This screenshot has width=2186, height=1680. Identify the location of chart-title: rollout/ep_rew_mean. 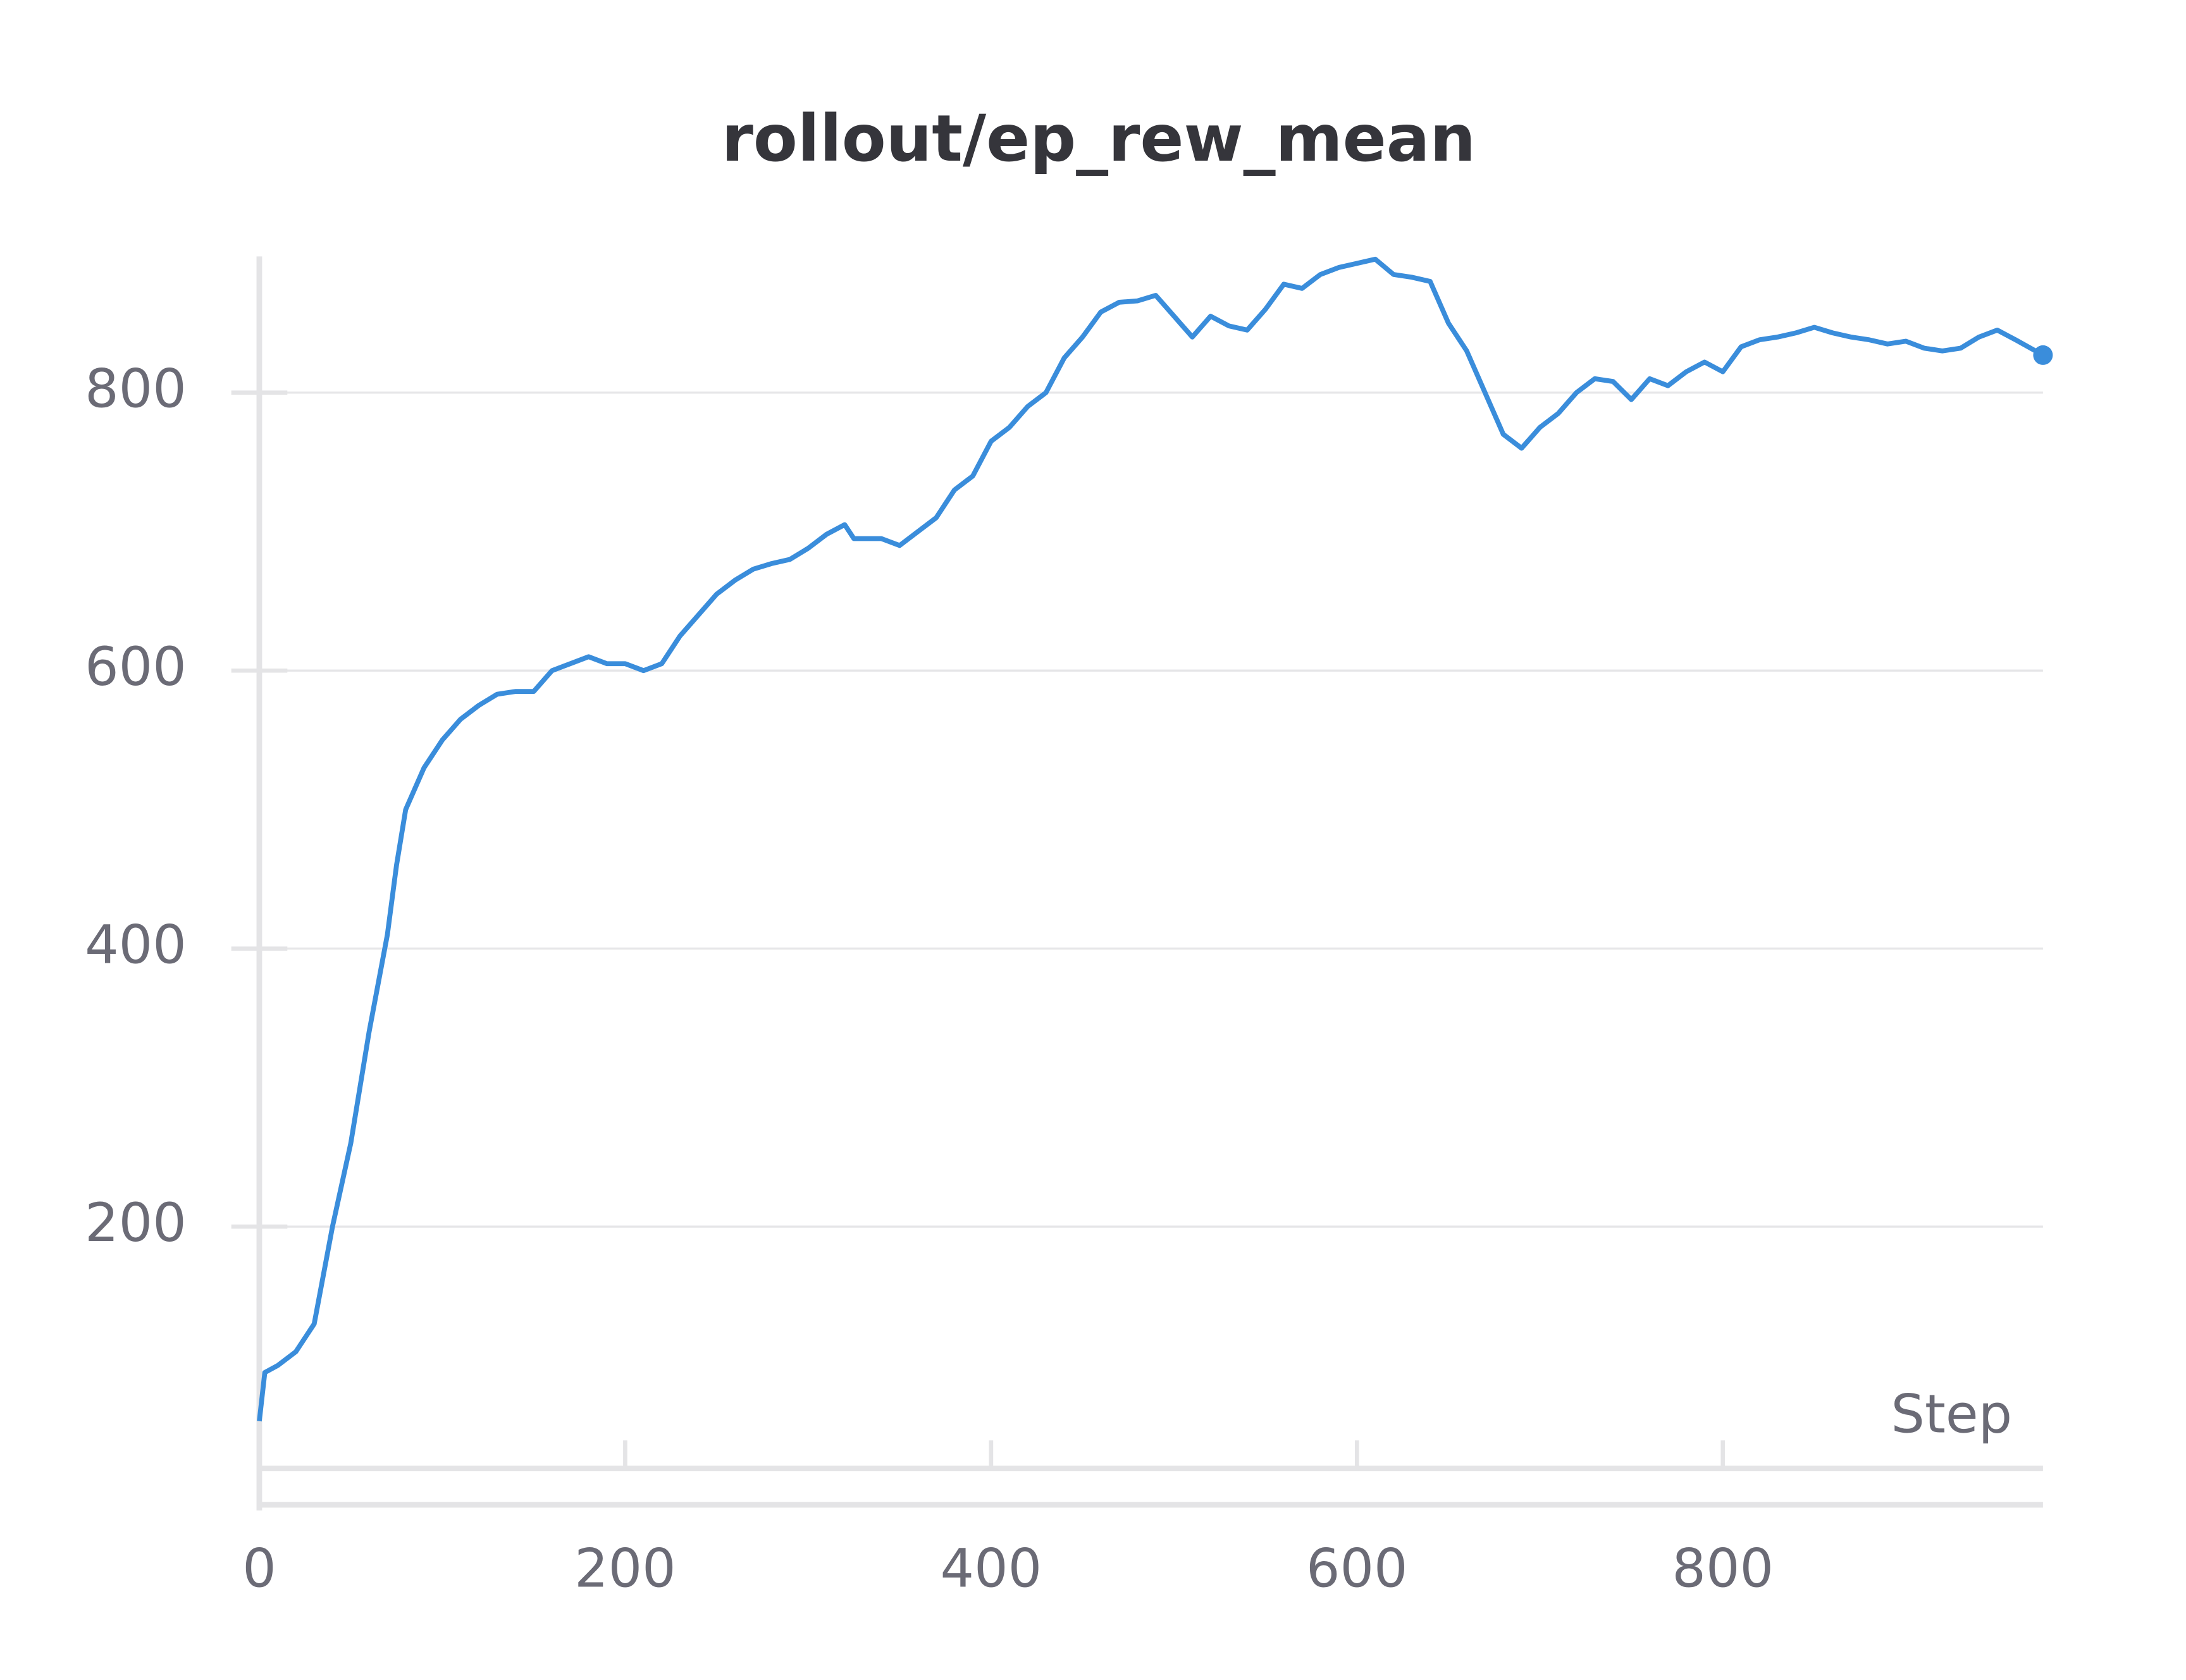
(1099, 138).